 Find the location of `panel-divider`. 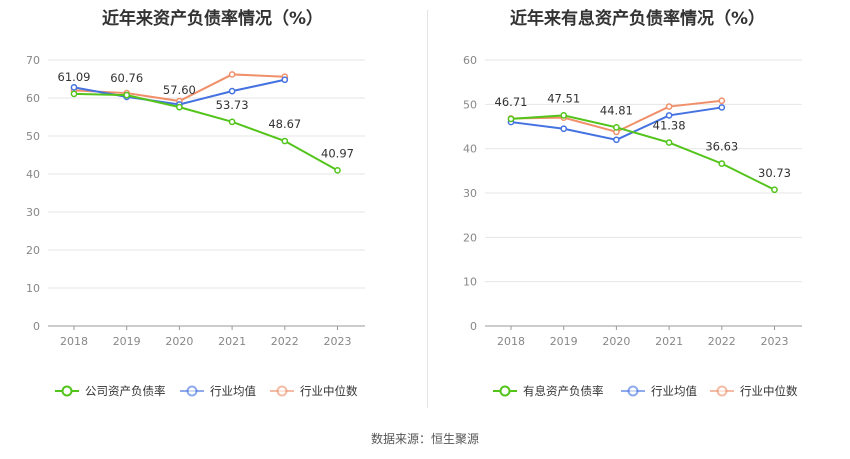

panel-divider is located at coordinates (427, 209).